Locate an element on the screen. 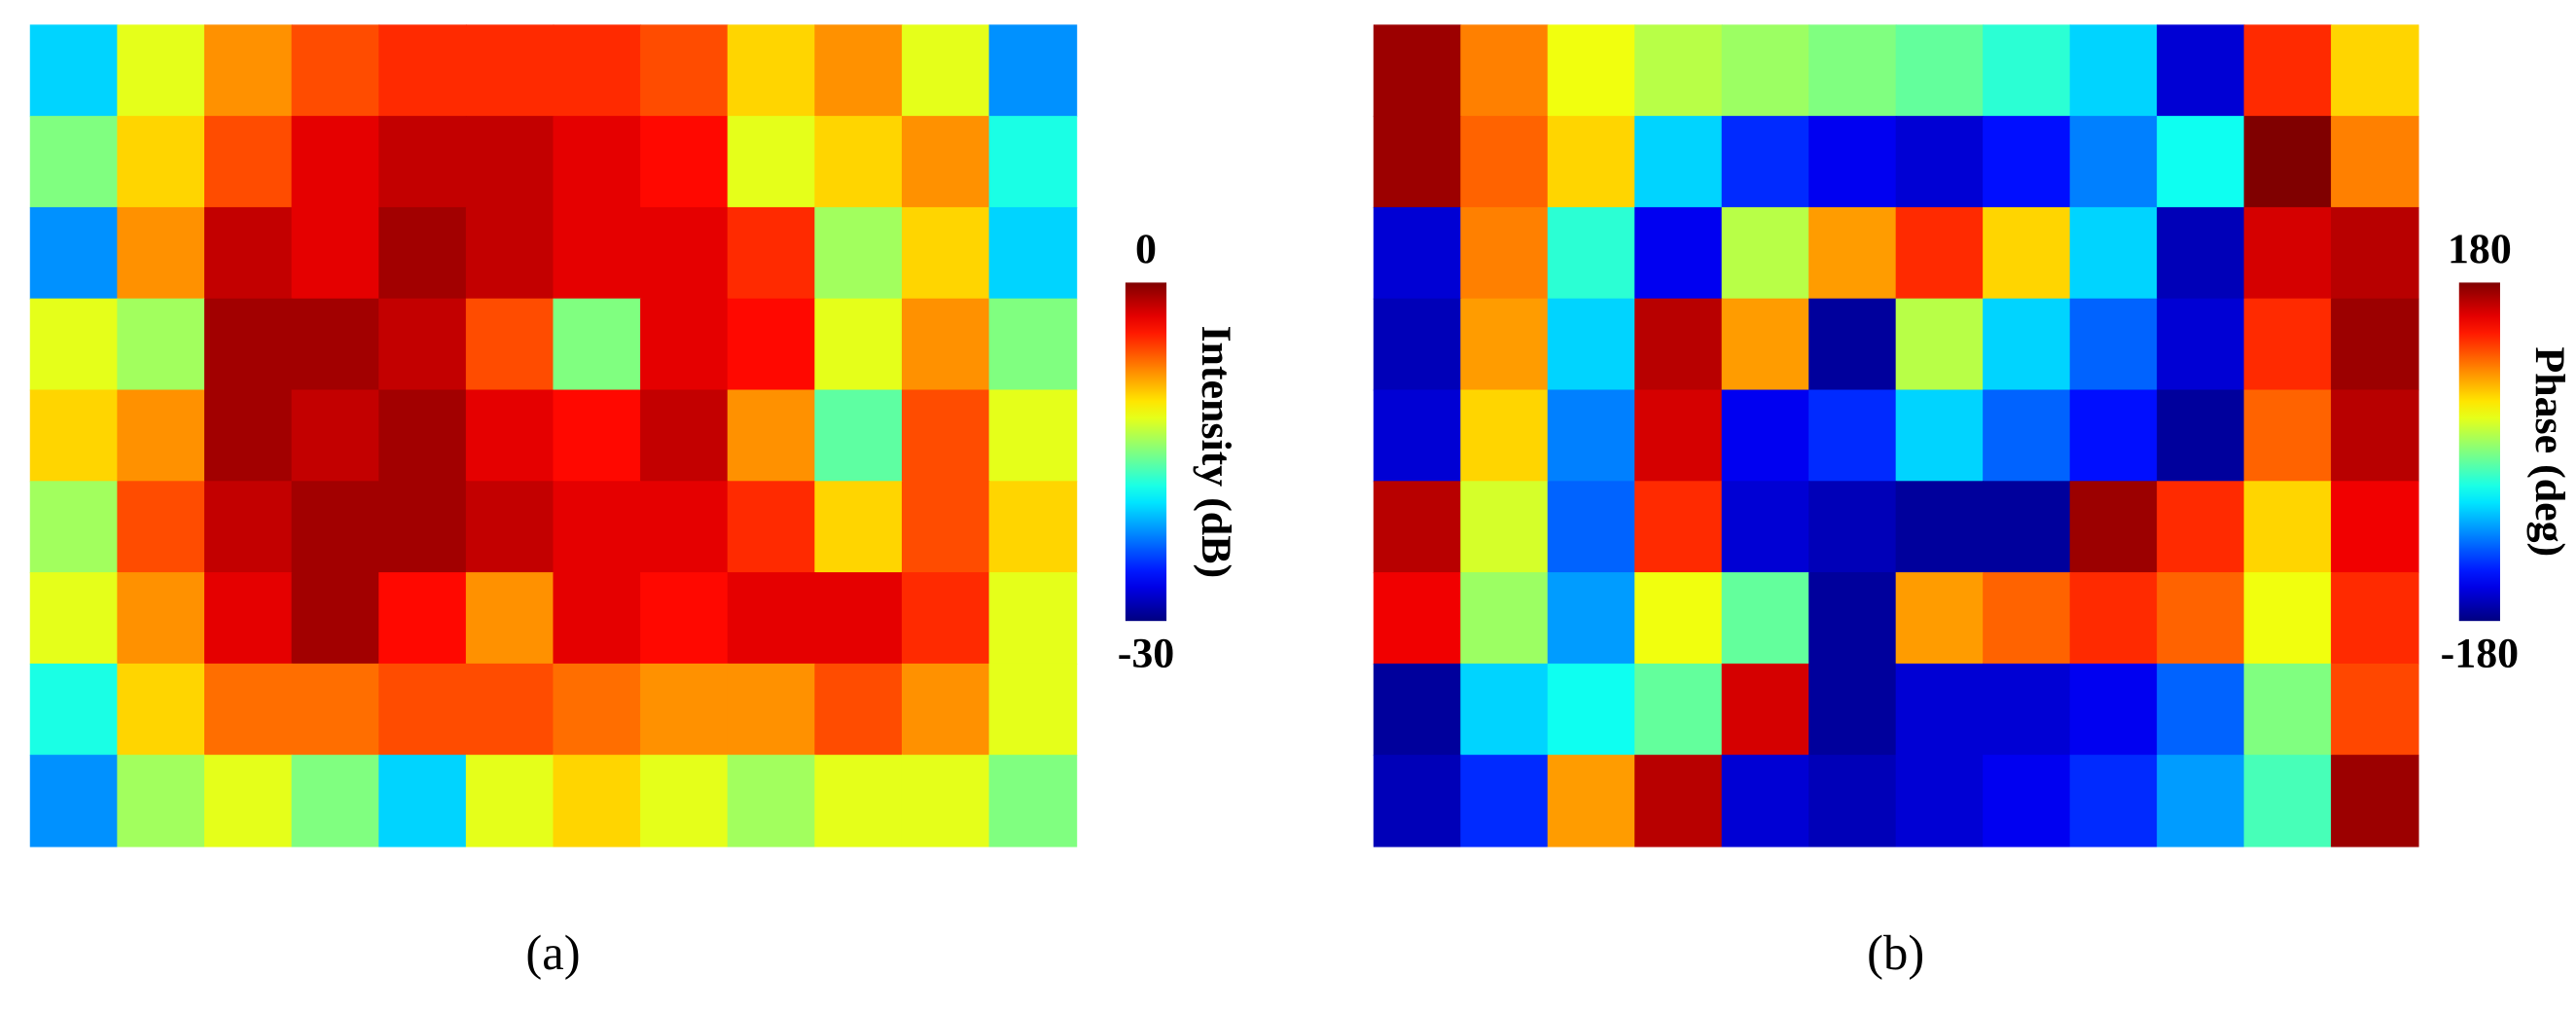 This screenshot has height=1012, width=2576. colorbar-label: Intensity (dB) is located at coordinates (1216, 452).